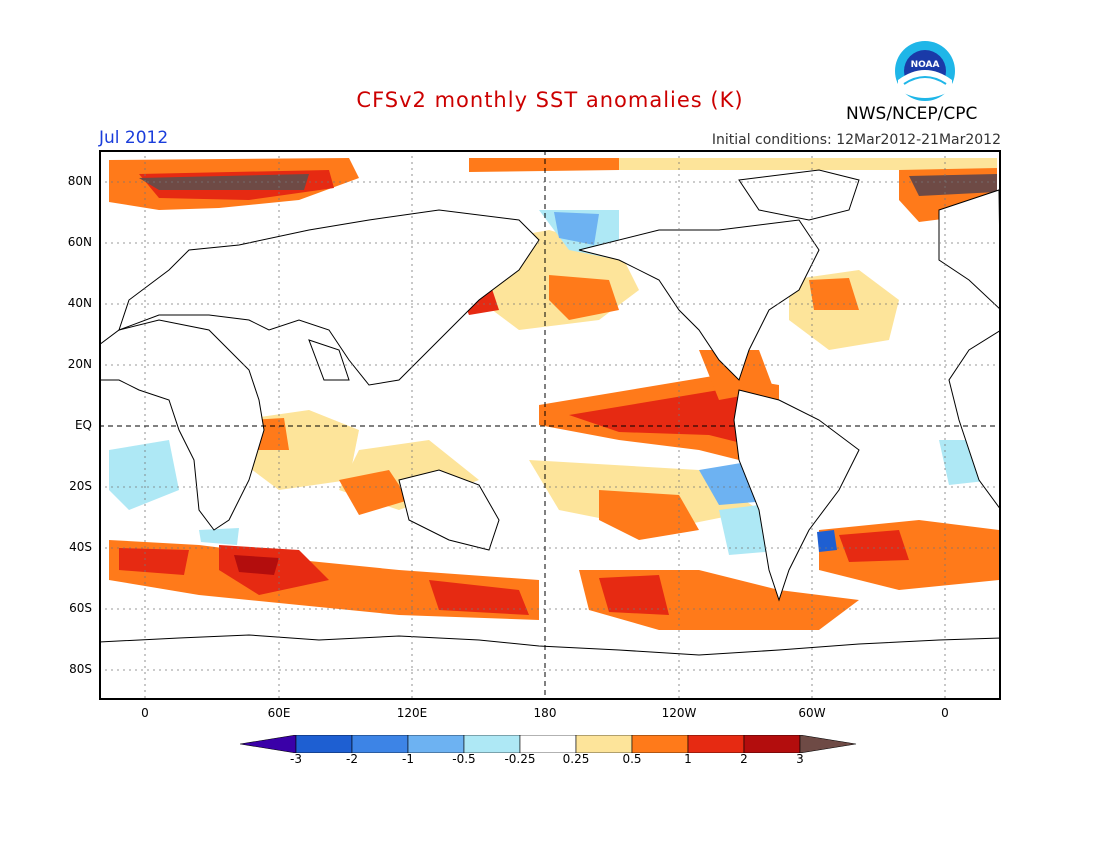 The height and width of the screenshot is (850, 1100). Describe the element at coordinates (79, 364) in the screenshot. I see `lat-tick: 20N` at that location.